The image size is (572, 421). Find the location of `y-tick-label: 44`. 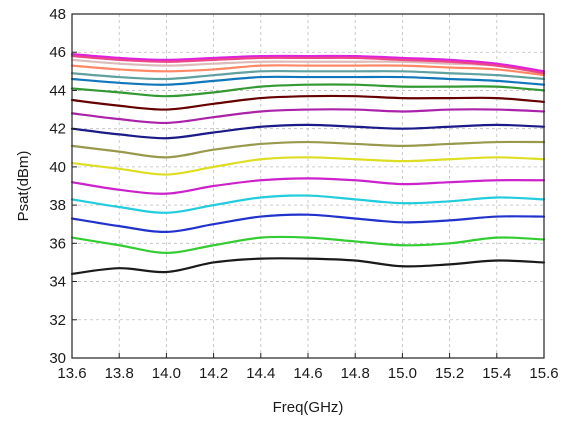

y-tick-label: 44 is located at coordinates (57, 90).